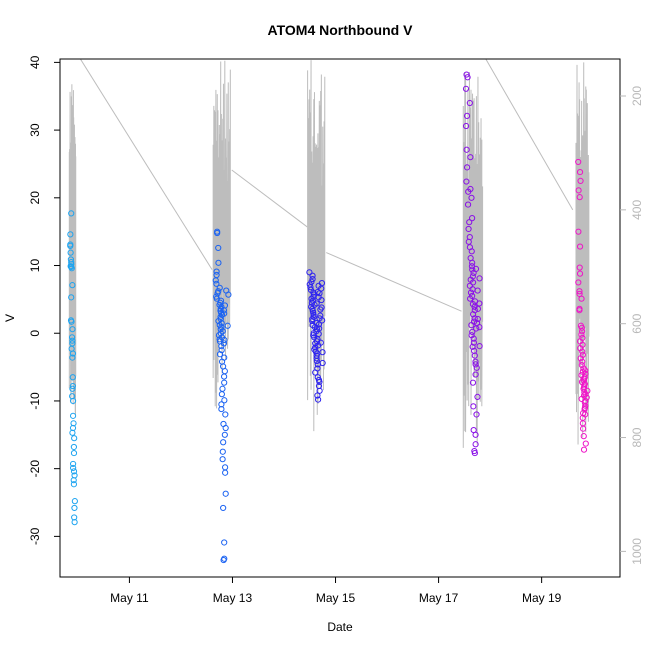  Describe the element at coordinates (341, 30) in the screenshot. I see `chart-title: ATOM4 Northbound V` at that location.